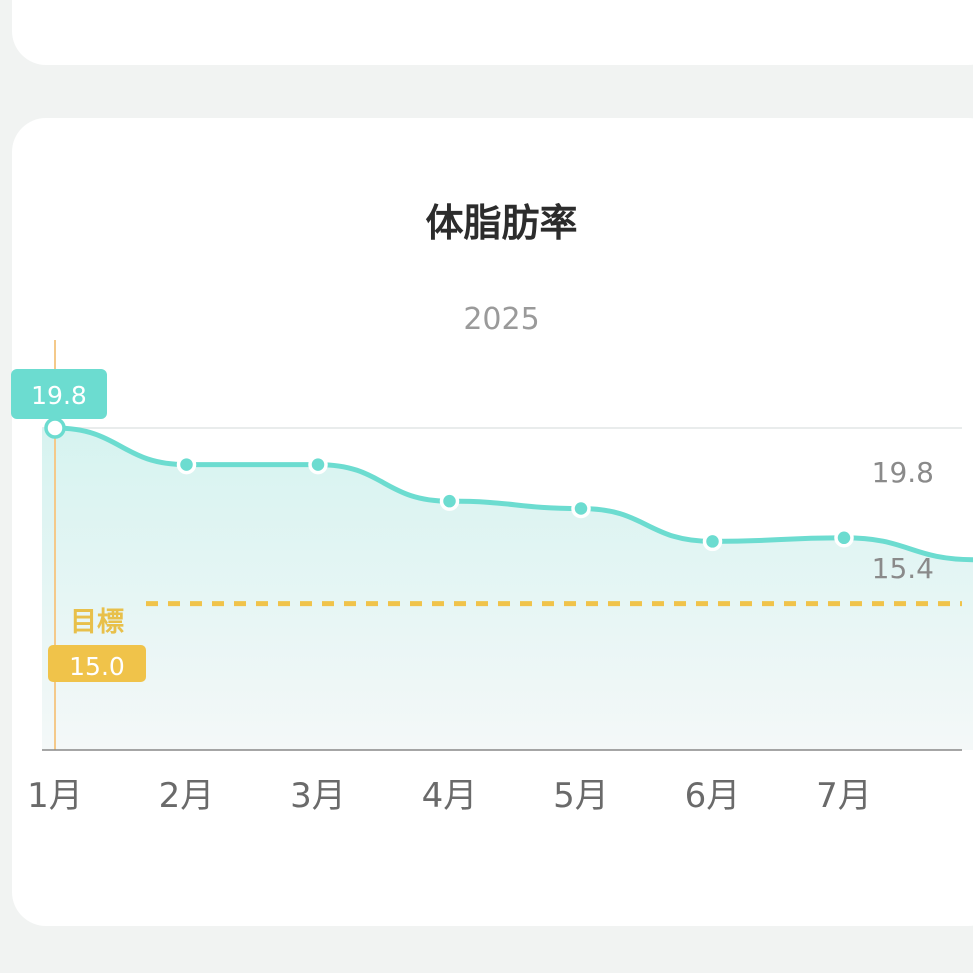 This screenshot has width=973, height=973. What do you see at coordinates (187, 796) in the screenshot?
I see `x-tick-label: 2月` at bounding box center [187, 796].